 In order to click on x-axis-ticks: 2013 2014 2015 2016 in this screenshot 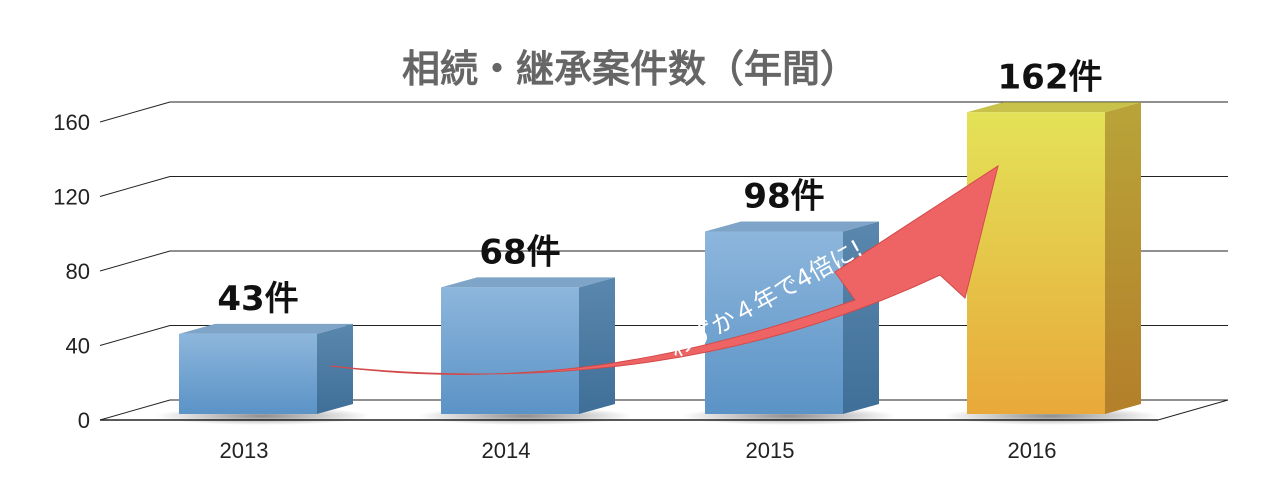, I will do `click(638, 450)`.